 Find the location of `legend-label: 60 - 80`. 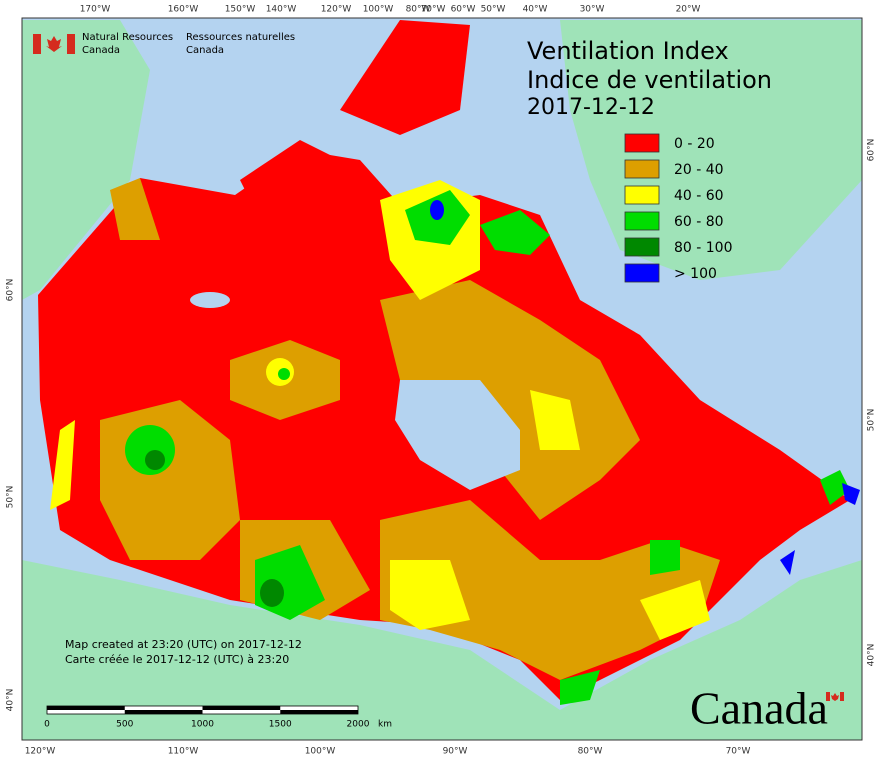

legend-label: 60 - 80 is located at coordinates (699, 222).